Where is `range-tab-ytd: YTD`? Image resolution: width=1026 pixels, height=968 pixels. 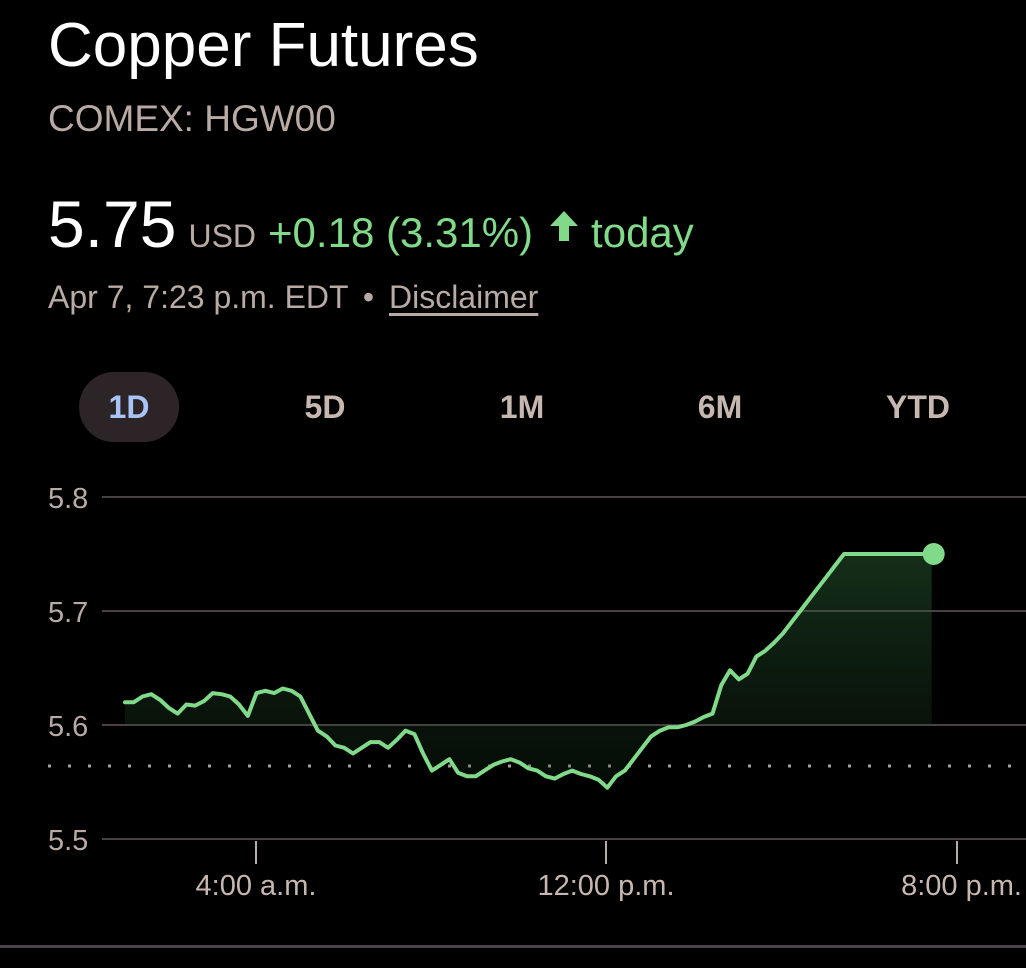 range-tab-ytd: YTD is located at coordinates (918, 406).